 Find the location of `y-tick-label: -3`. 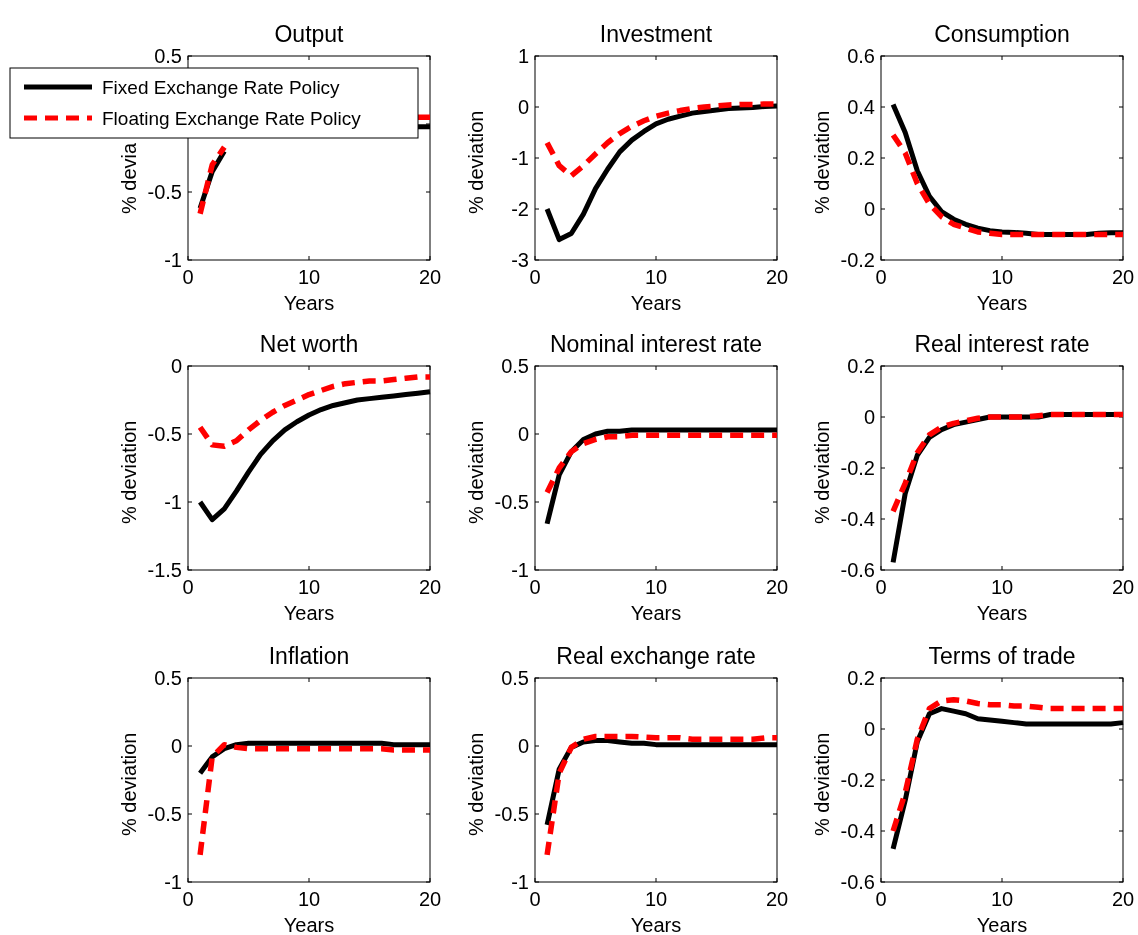

y-tick-label: -3 is located at coordinates (520, 260).